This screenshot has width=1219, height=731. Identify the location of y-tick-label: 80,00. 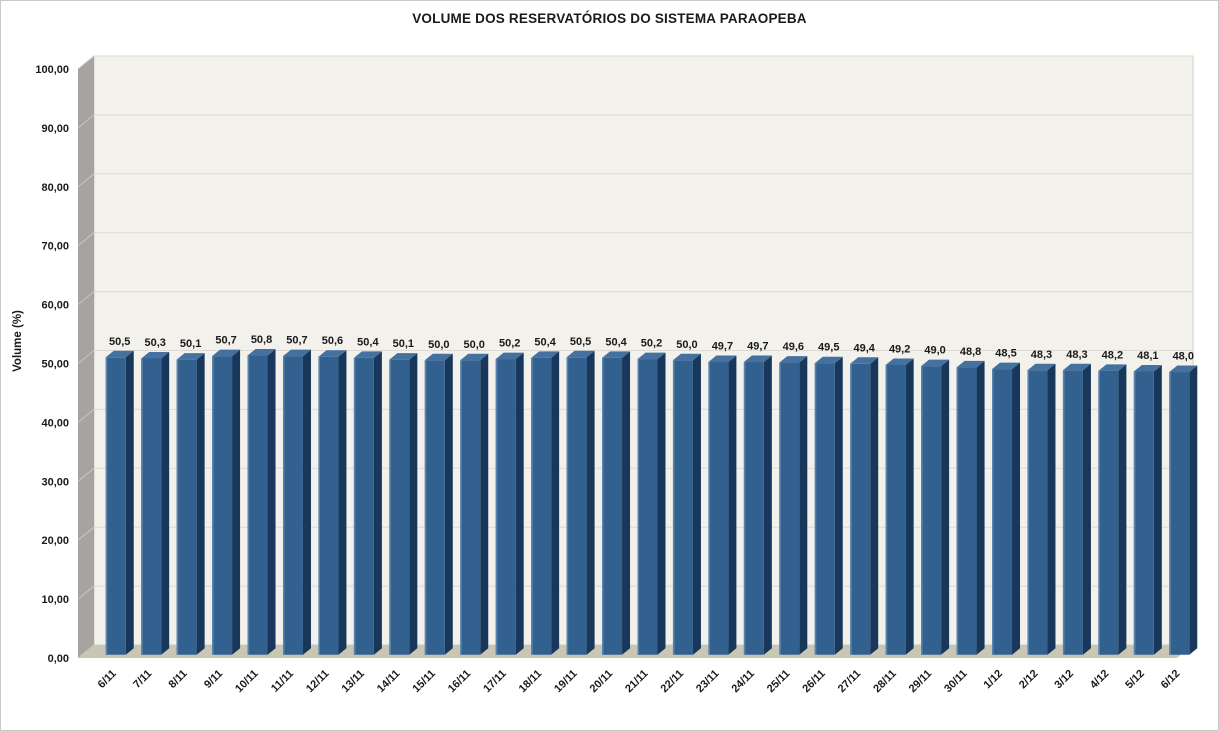
(55, 188).